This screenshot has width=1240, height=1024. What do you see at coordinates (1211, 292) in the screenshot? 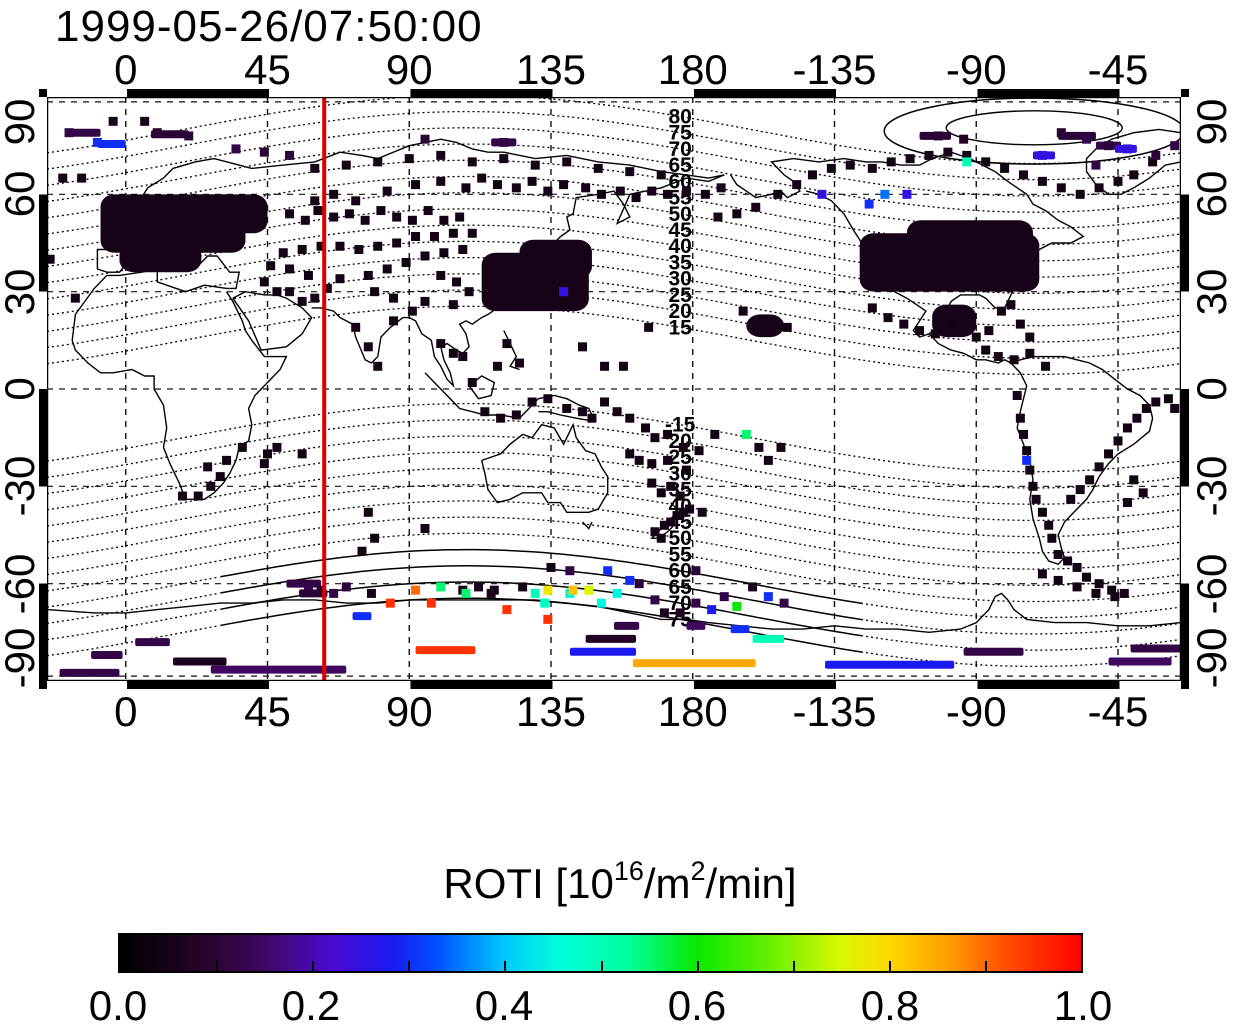
I see `lat-tick-label: 30` at bounding box center [1211, 292].